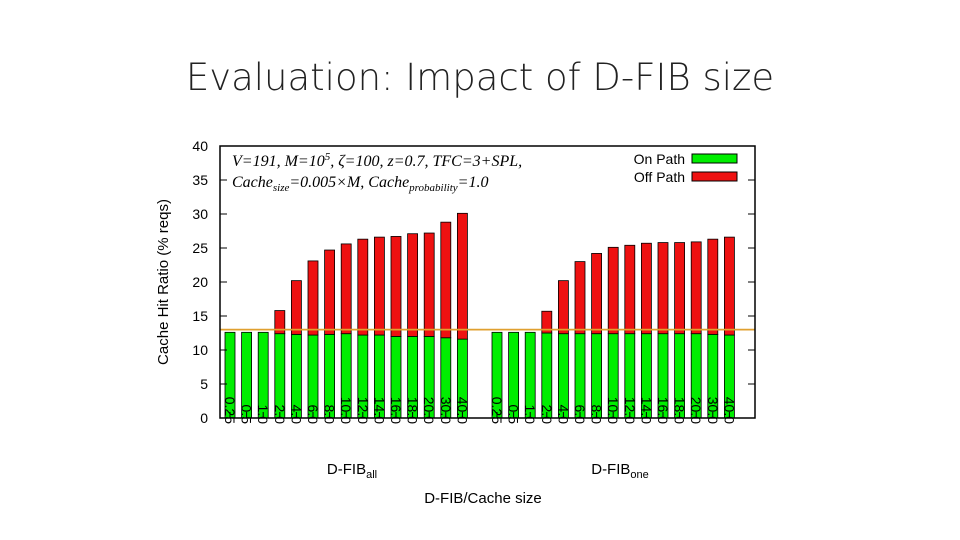 The height and width of the screenshot is (540, 960). What do you see at coordinates (714, 158) in the screenshot?
I see `legend-swatch-on-path` at bounding box center [714, 158].